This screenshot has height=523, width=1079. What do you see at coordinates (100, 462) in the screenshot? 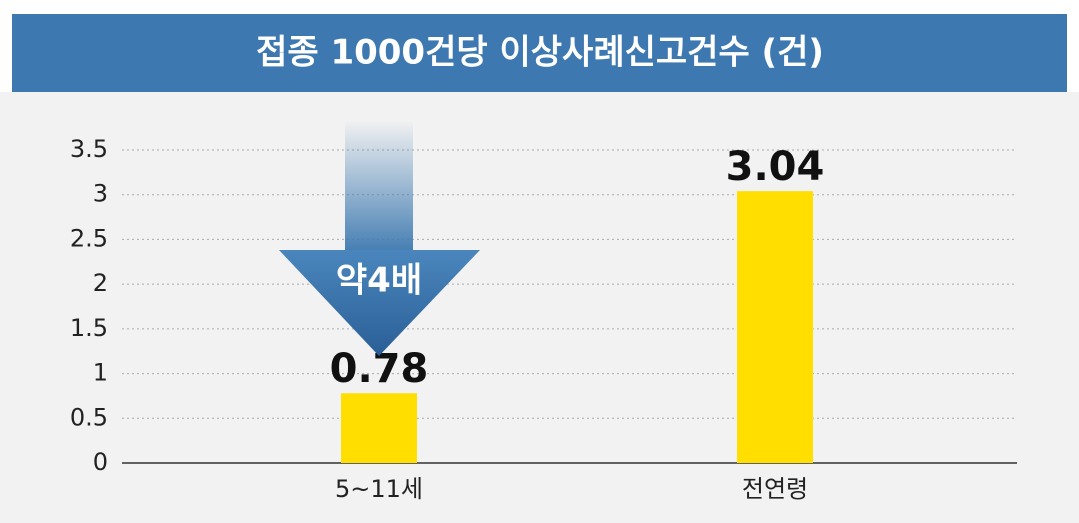
I see `y-tick-label: 0` at bounding box center [100, 462].